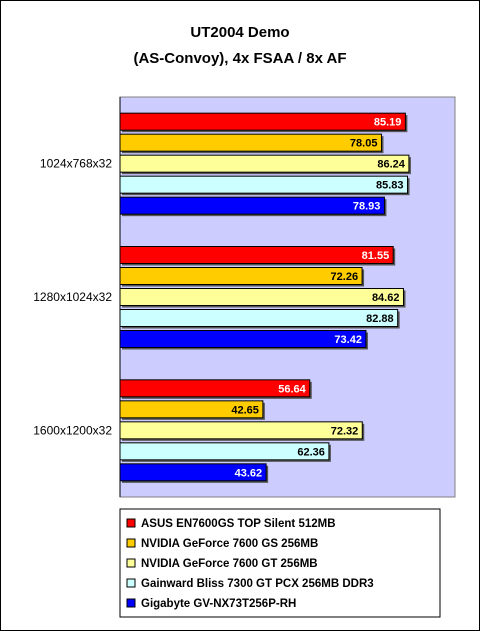 Image resolution: width=480 pixels, height=631 pixels. Describe the element at coordinates (345, 277) in the screenshot. I see `data-label: 72.26` at that location.